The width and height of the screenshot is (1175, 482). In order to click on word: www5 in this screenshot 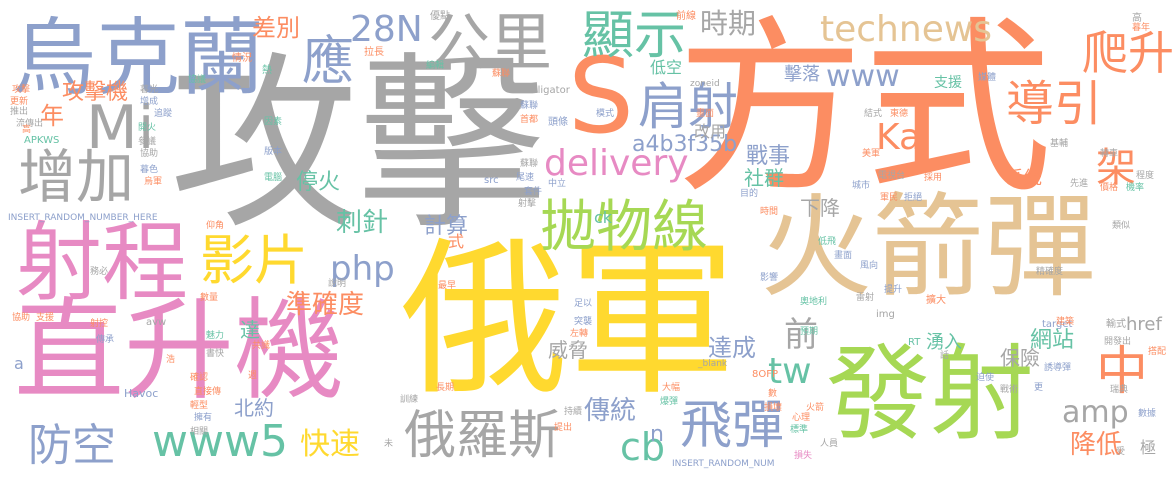, I will do `click(220, 441)`.